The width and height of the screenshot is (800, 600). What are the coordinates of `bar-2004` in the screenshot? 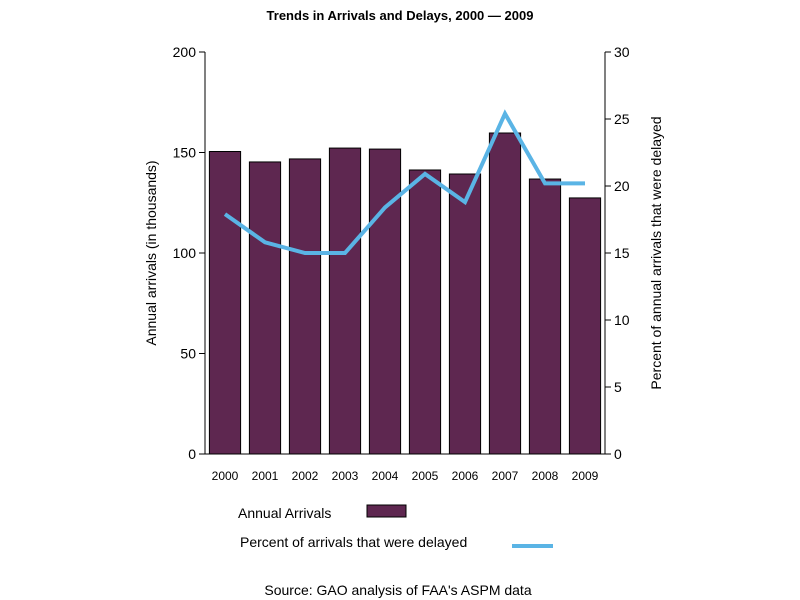 It's located at (385, 301).